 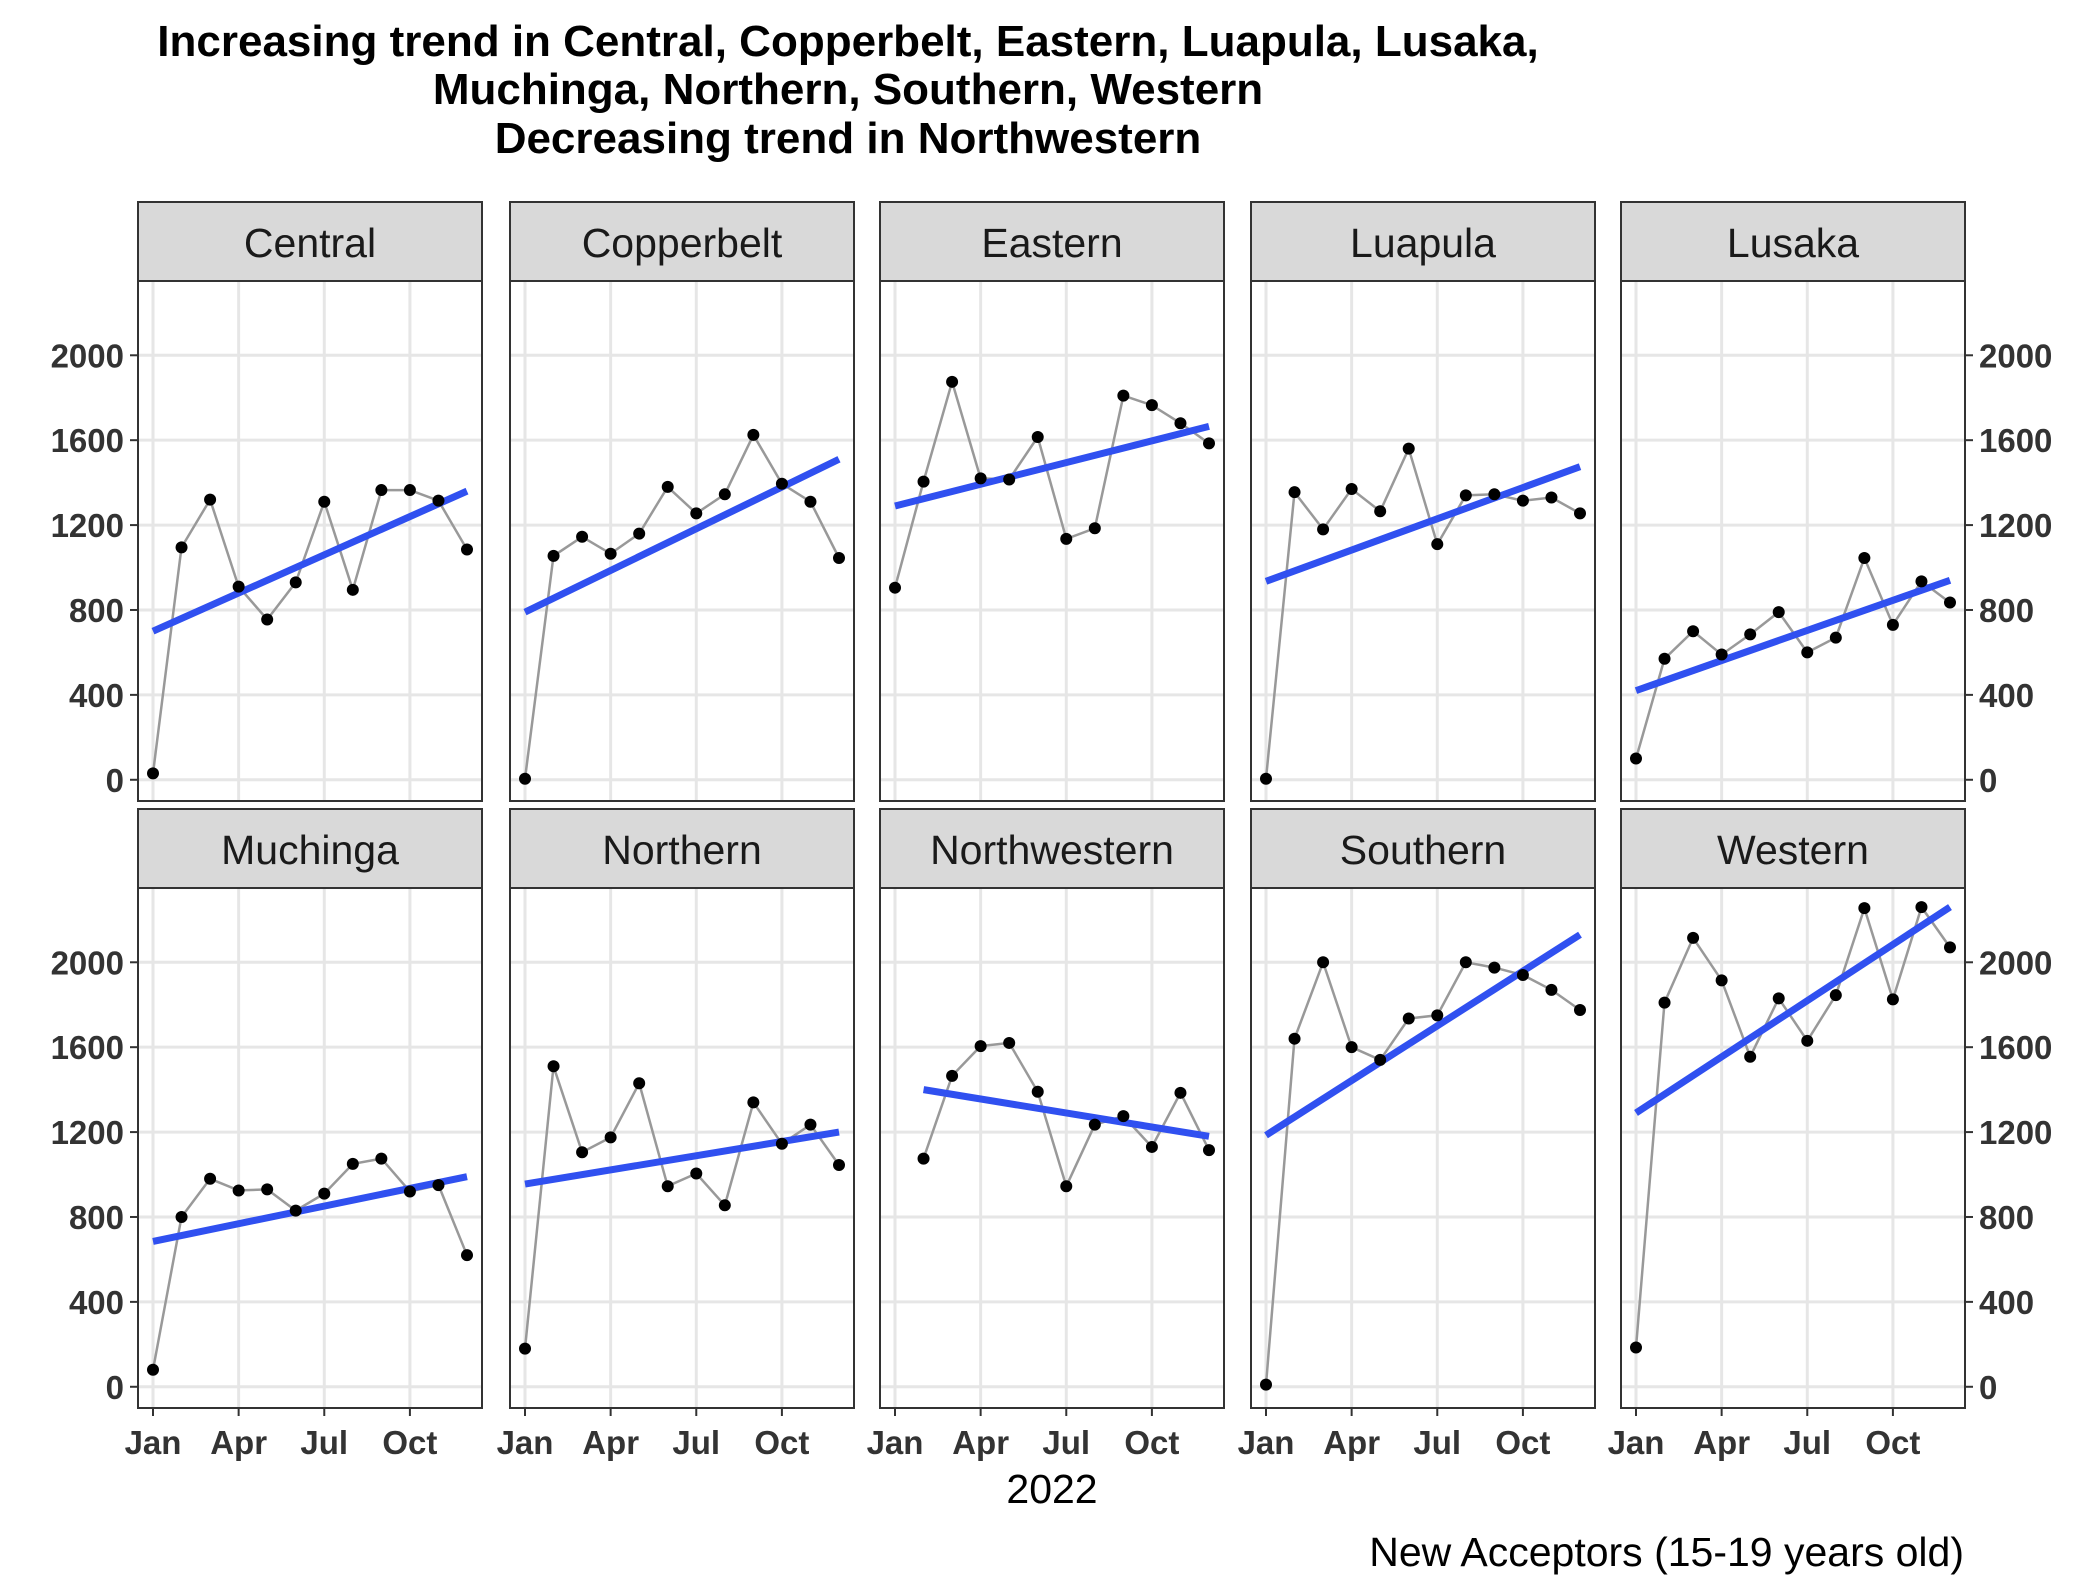 What do you see at coordinates (1793, 1010) in the screenshot?
I see `trend-line-western` at bounding box center [1793, 1010].